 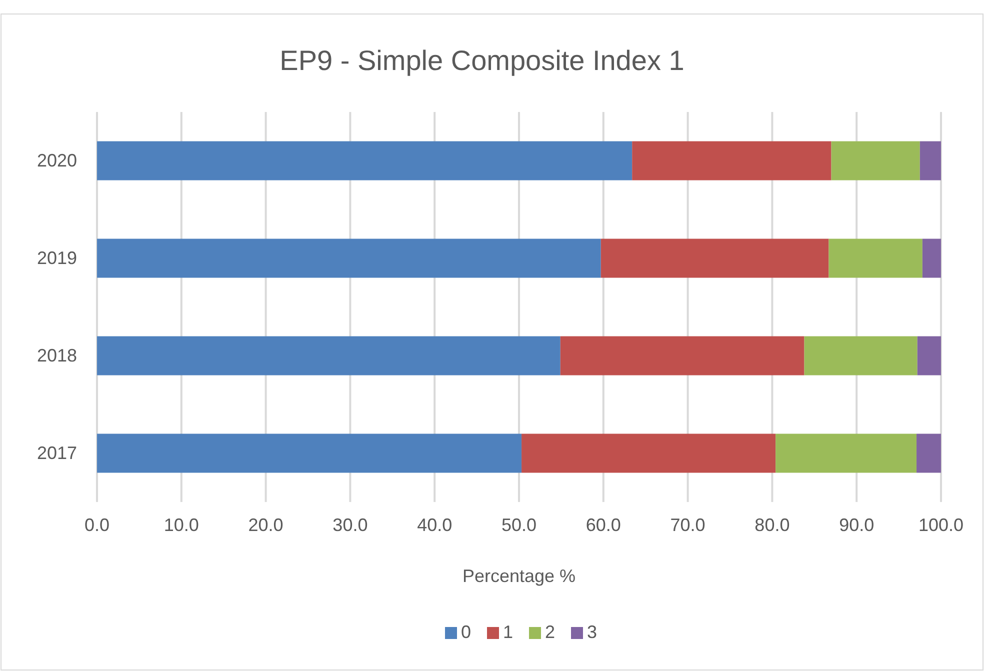 What do you see at coordinates (350, 524) in the screenshot?
I see `x-tick-label: 30.0` at bounding box center [350, 524].